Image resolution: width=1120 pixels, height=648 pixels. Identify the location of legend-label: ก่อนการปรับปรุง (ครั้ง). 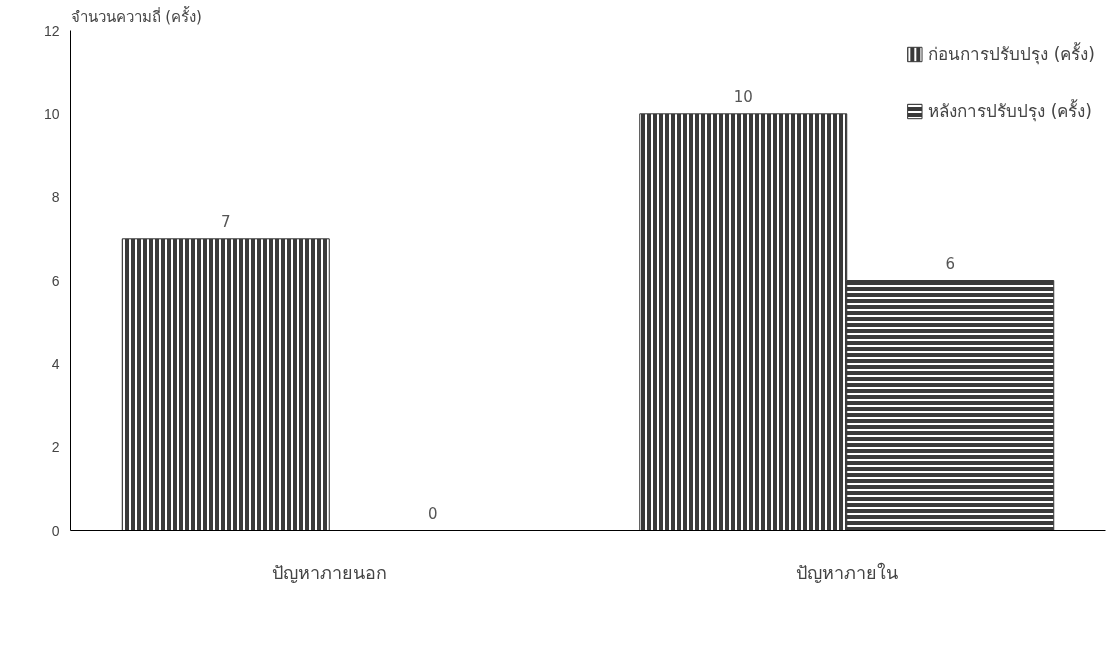
(1011, 54).